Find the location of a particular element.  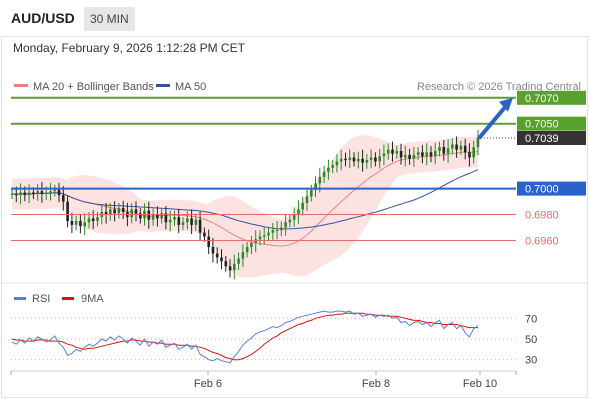

currency-pair: AUD/USD is located at coordinates (43, 18).